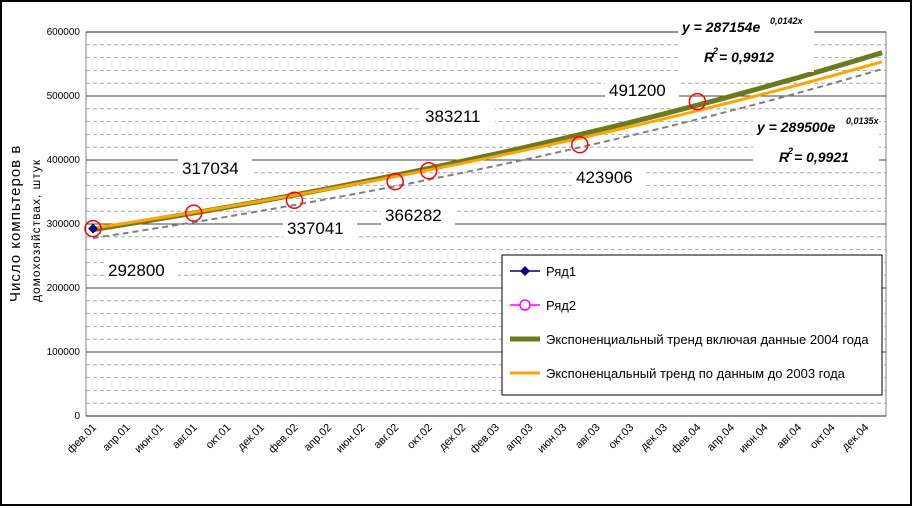 The width and height of the screenshot is (912, 508). I want to click on data-label: 292800, so click(136, 270).